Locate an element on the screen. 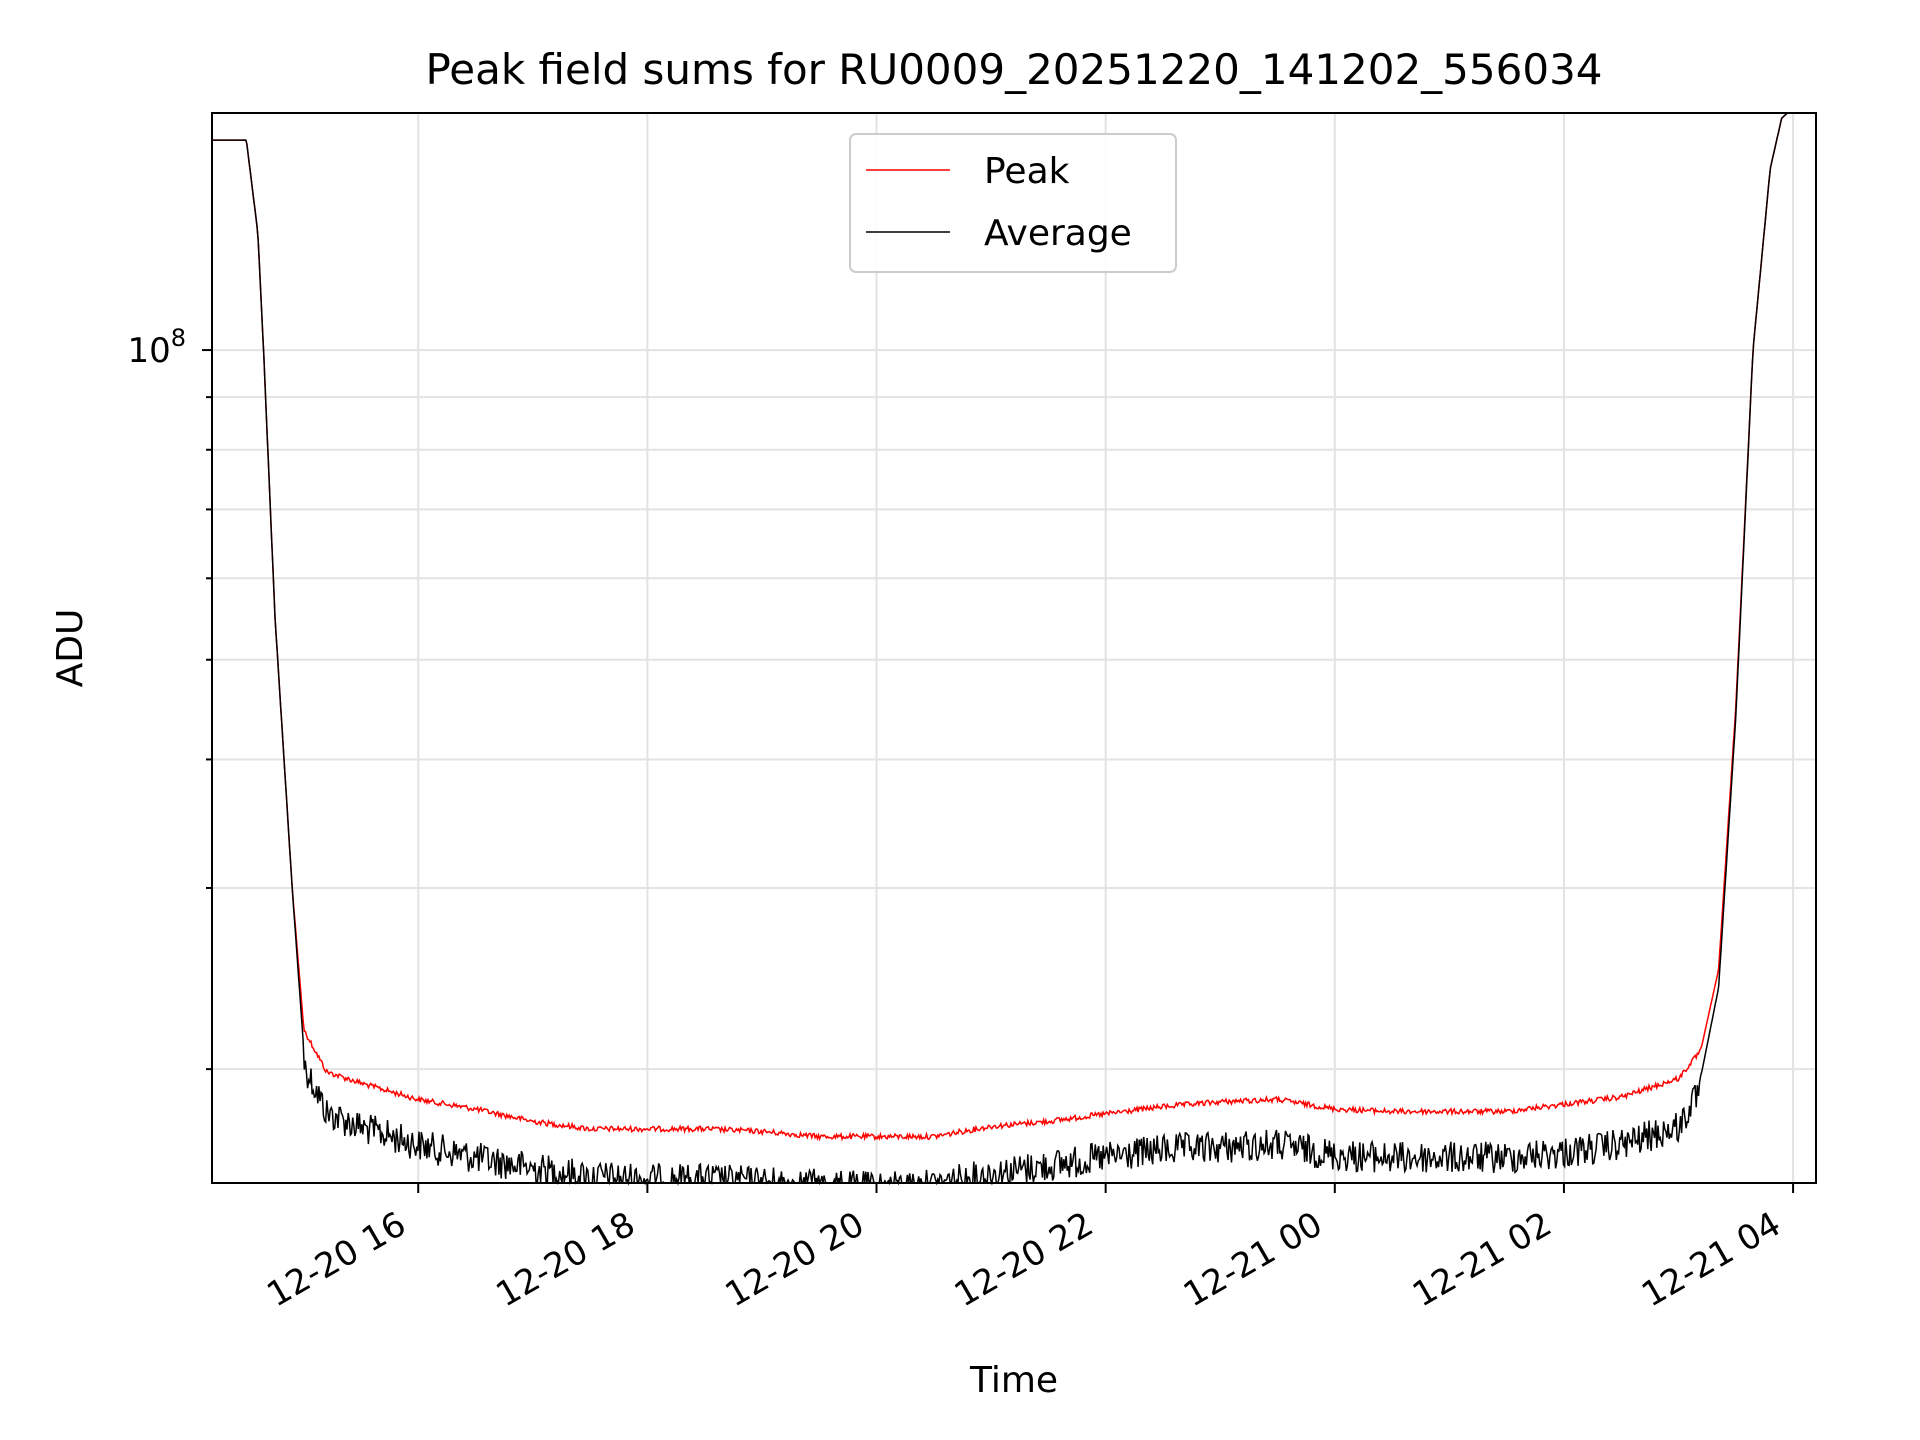  legend-average-label: Average is located at coordinates (1058, 233).